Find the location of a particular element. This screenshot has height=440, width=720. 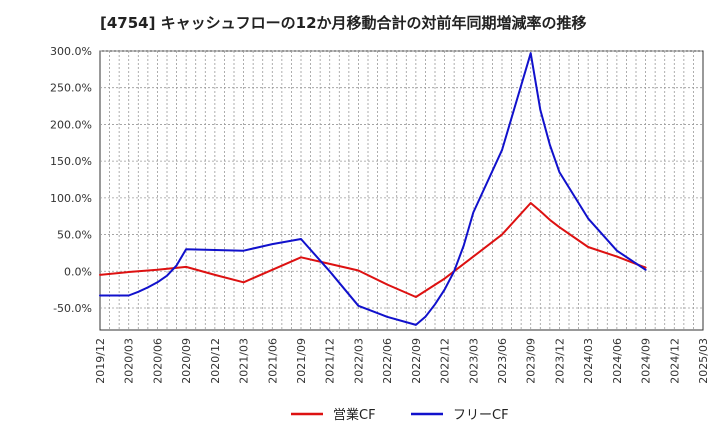

x-tick-label: 2022/06 is located at coordinates (387, 361).